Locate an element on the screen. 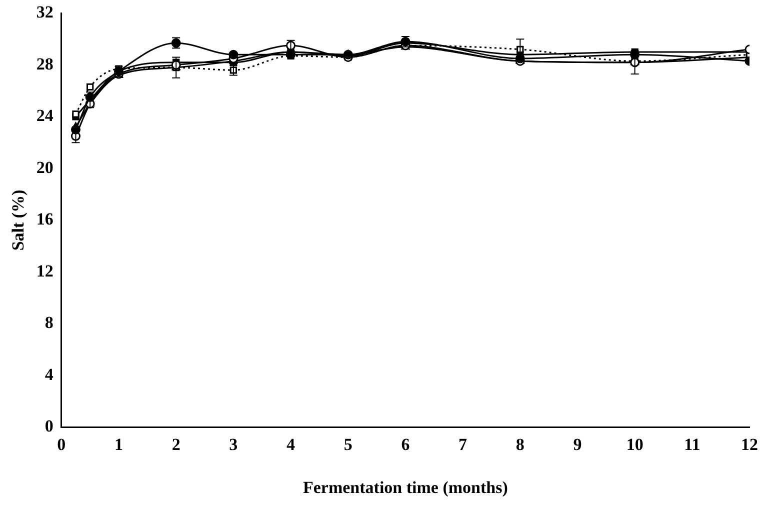 Image resolution: width=761 pixels, height=508 pixels. x-tick-label: 8 is located at coordinates (520, 444).